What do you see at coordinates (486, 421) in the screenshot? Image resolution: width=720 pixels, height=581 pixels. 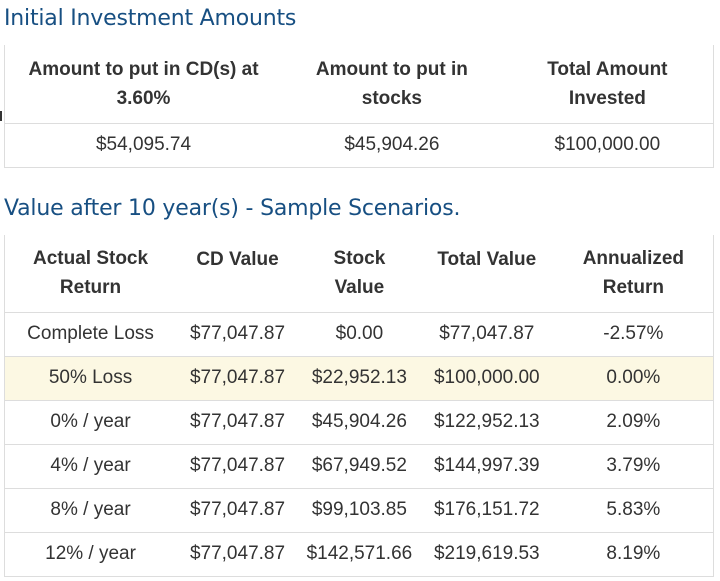 I see `total-value: $122,952.13` at bounding box center [486, 421].